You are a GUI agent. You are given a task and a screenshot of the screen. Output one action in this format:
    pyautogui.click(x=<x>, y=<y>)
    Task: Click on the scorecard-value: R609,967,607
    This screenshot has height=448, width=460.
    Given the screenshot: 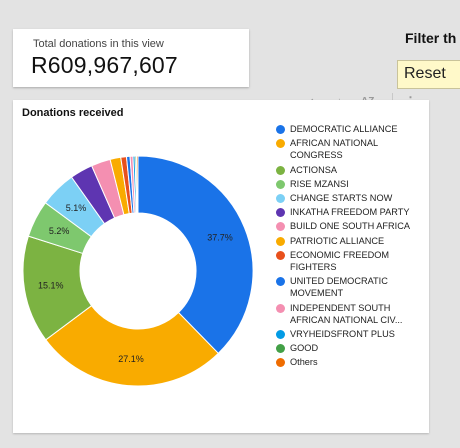 What is the action you would take?
    pyautogui.click(x=104, y=65)
    